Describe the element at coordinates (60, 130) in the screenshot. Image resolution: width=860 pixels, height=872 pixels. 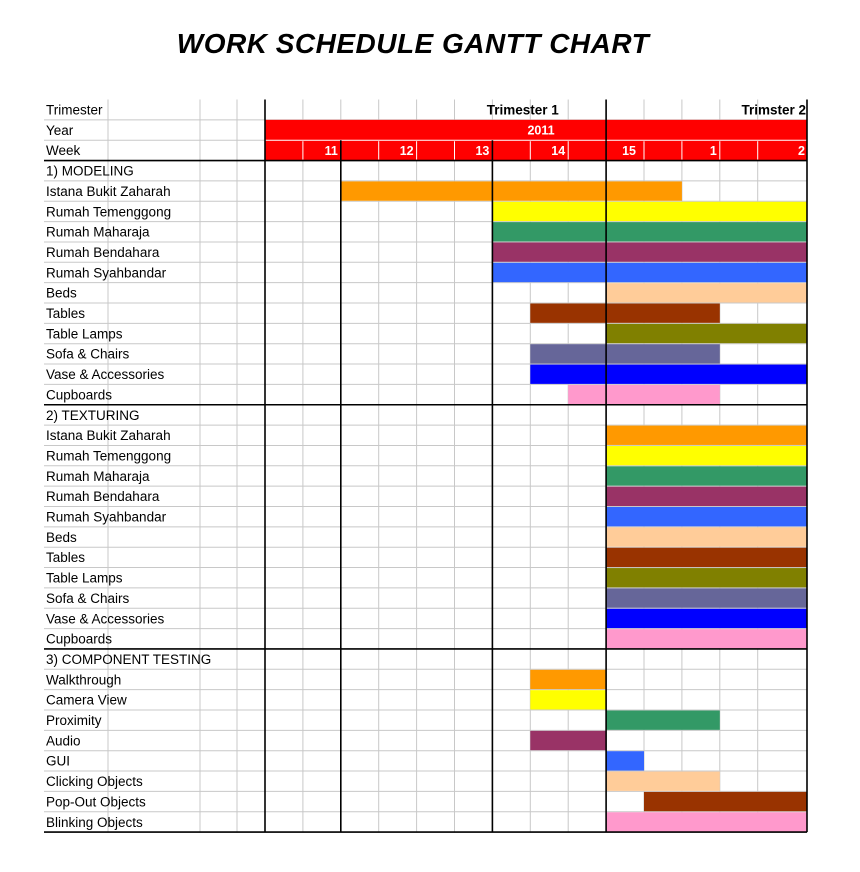
I see `year-label: Year` at that location.